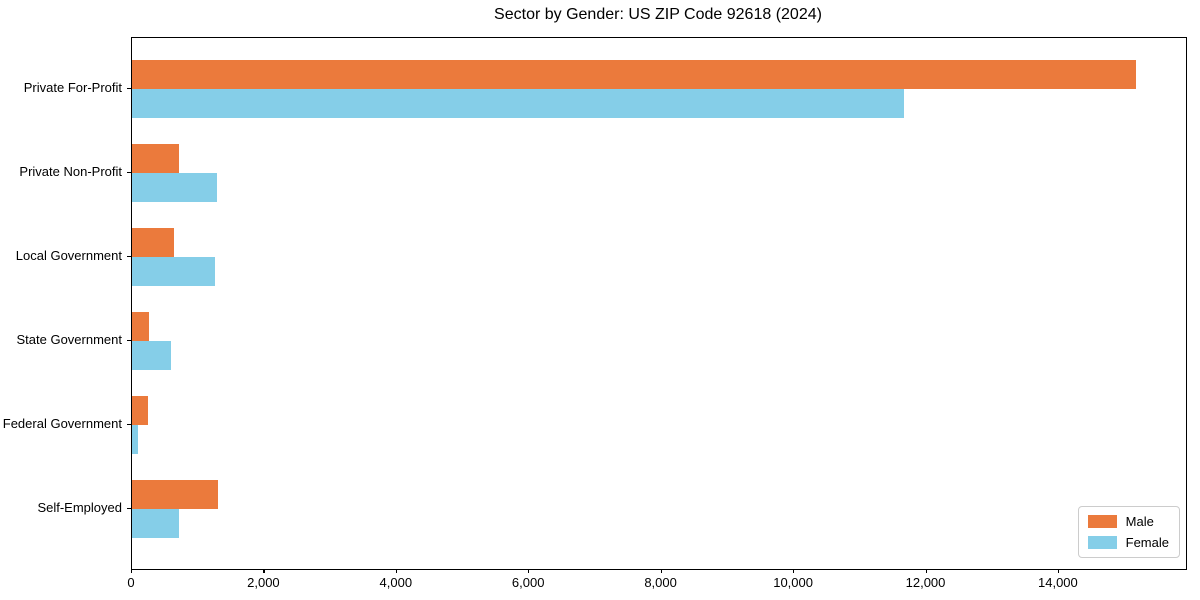 The image size is (1200, 600). I want to click on bar-female-private-non-profit, so click(174, 187).